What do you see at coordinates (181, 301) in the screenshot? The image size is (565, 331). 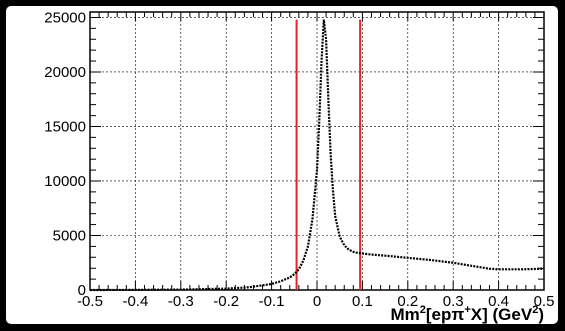 I see `x-tick-label: -0.3` at bounding box center [181, 301].